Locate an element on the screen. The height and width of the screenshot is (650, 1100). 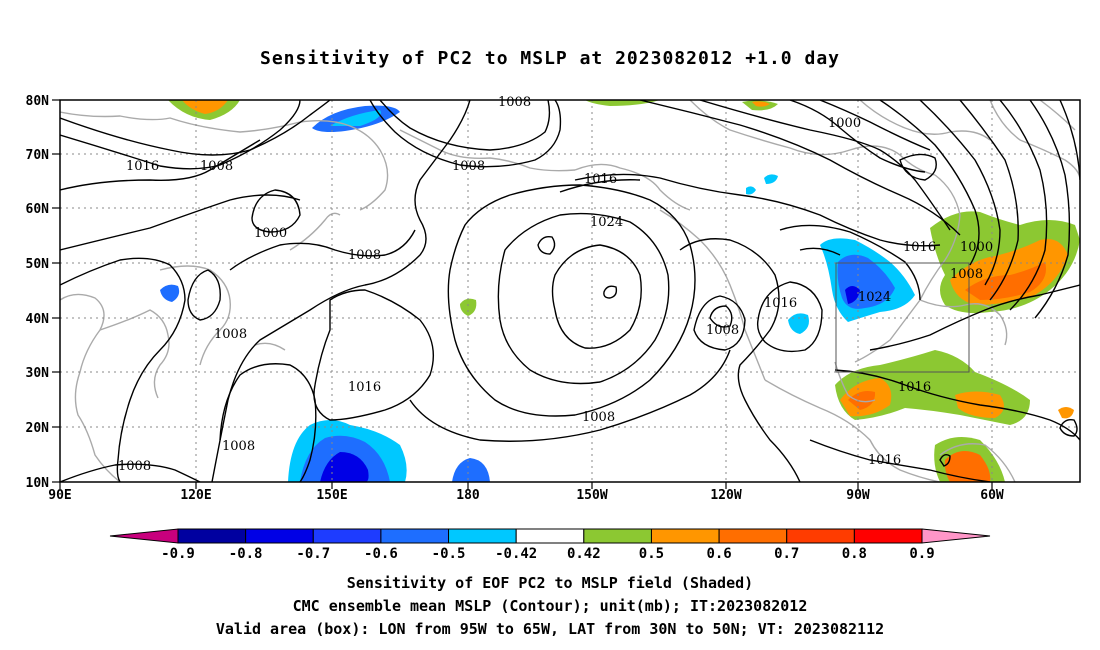
valid-area-box is located at coordinates (902, 317).